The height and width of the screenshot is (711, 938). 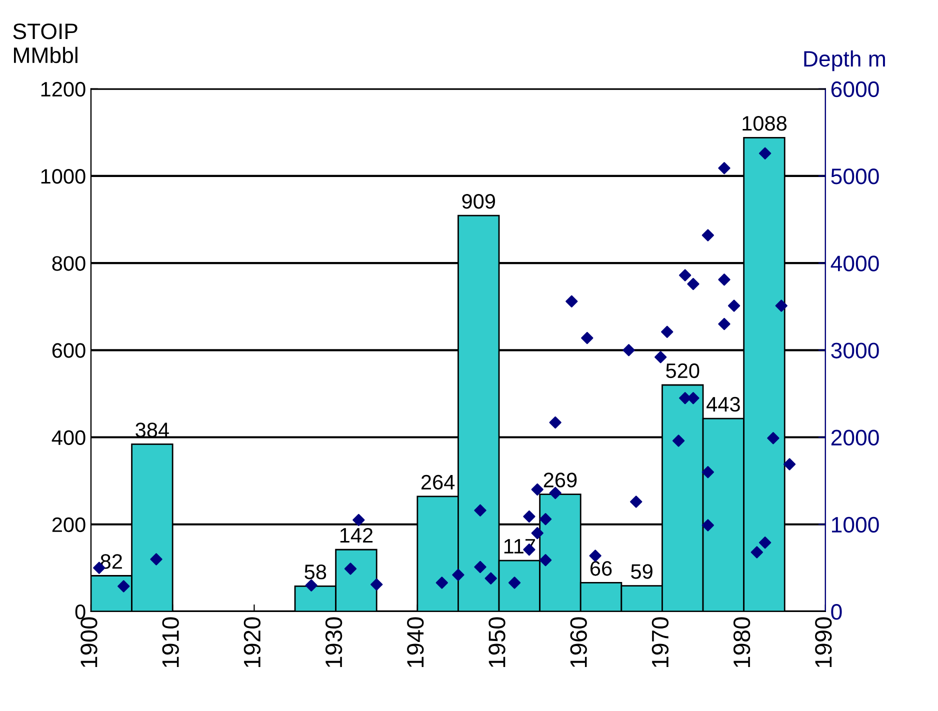 What do you see at coordinates (80, 612) in the screenshot?
I see `y-tick-label: 0` at bounding box center [80, 612].